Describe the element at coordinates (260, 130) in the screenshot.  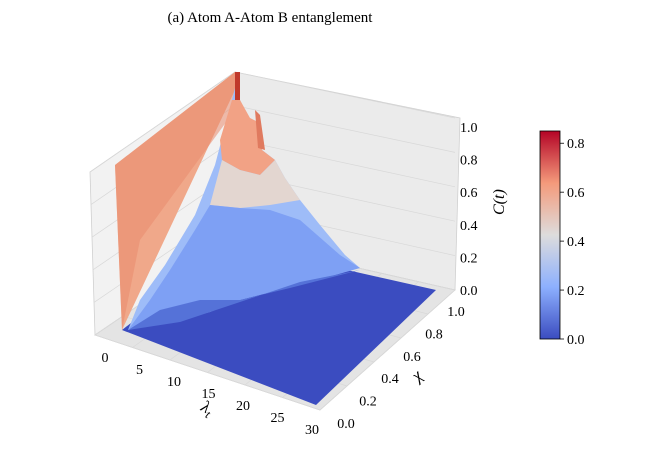
I see `ridge-spike` at that location.